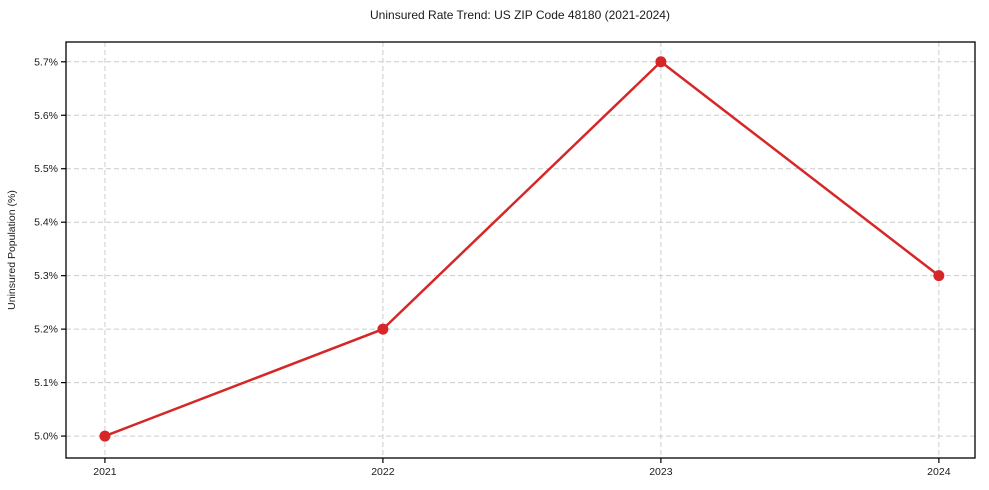  What do you see at coordinates (46, 437) in the screenshot?
I see `y-tick-label: 5.0%` at bounding box center [46, 437].